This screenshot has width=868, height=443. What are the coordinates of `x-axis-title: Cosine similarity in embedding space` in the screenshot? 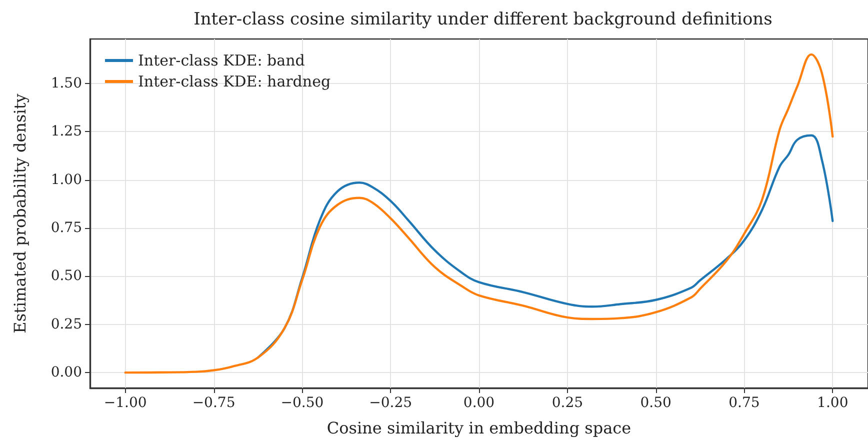 It's located at (479, 428).